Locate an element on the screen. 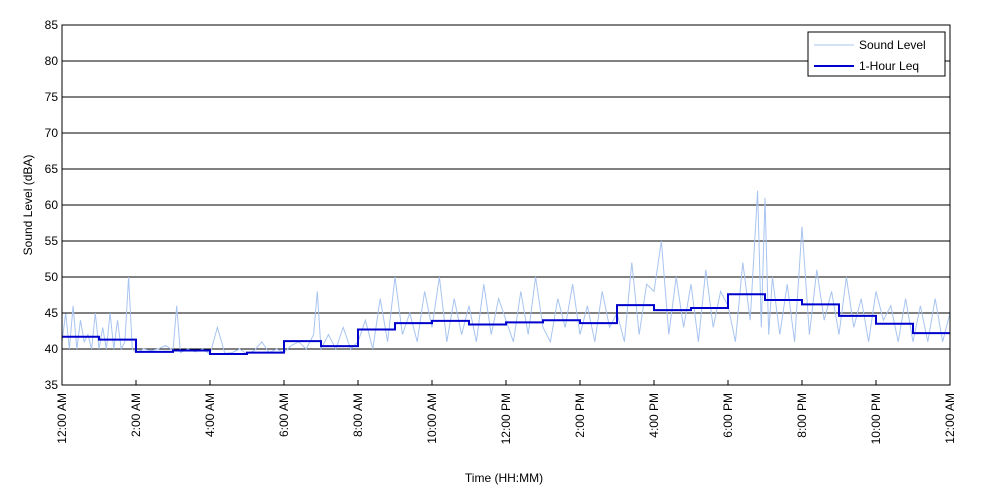 Image resolution: width=1000 pixels, height=500 pixels. x-tick-label: 12:00 PM is located at coordinates (506, 418).